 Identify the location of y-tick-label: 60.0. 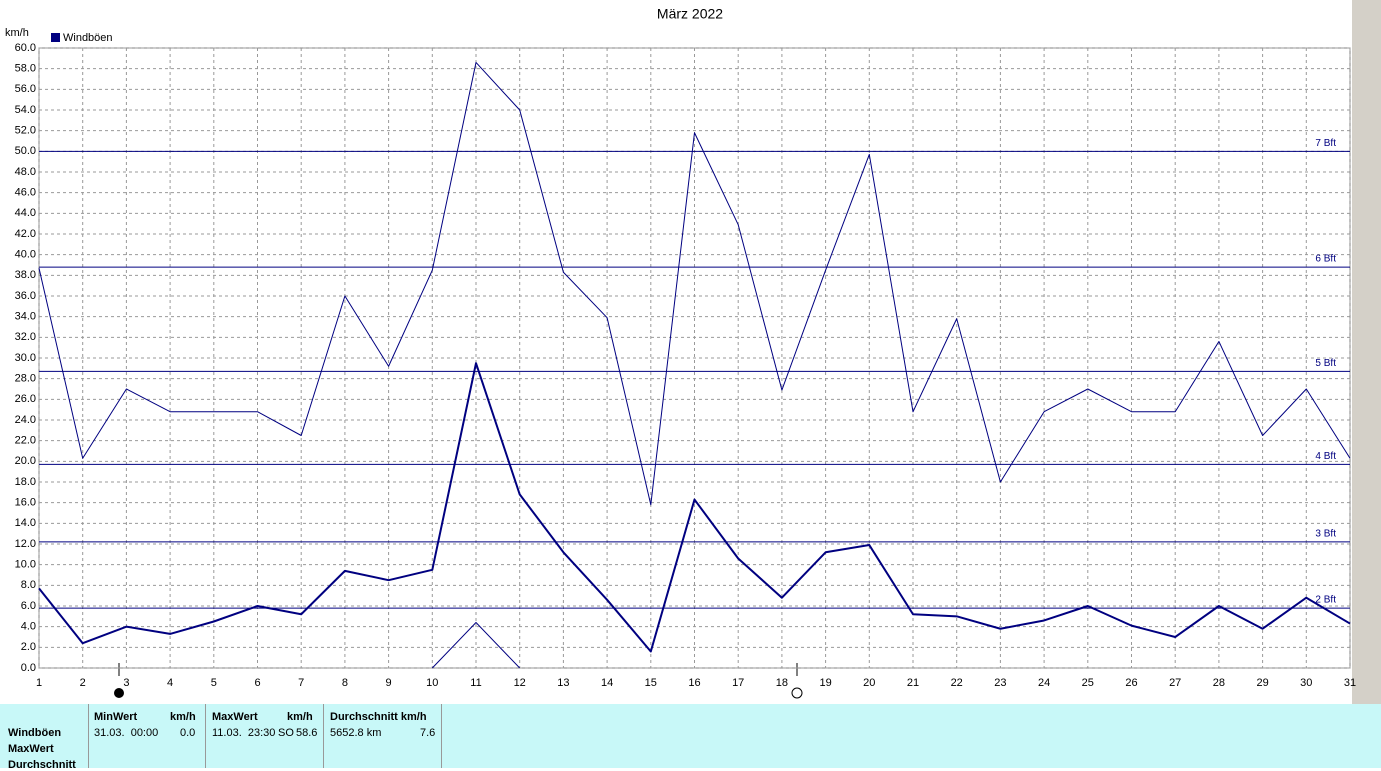
(25, 48).